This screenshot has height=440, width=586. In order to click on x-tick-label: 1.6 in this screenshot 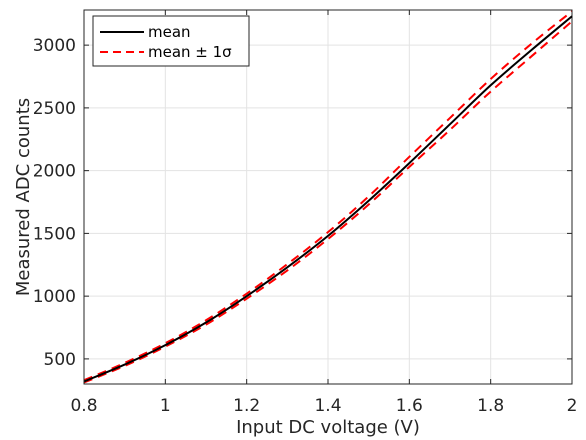, I will do `click(409, 406)`.